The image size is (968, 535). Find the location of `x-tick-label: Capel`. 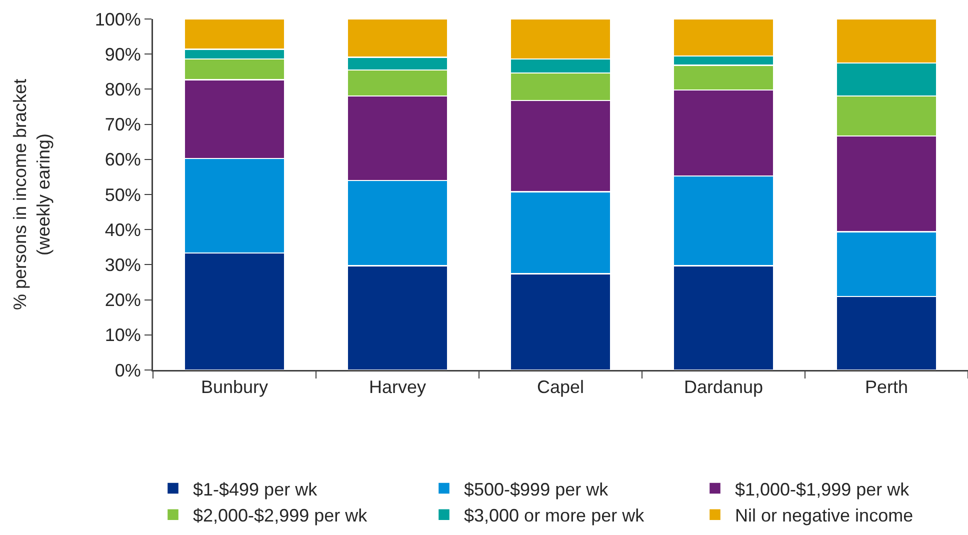

x-tick-label: Capel is located at coordinates (560, 387).